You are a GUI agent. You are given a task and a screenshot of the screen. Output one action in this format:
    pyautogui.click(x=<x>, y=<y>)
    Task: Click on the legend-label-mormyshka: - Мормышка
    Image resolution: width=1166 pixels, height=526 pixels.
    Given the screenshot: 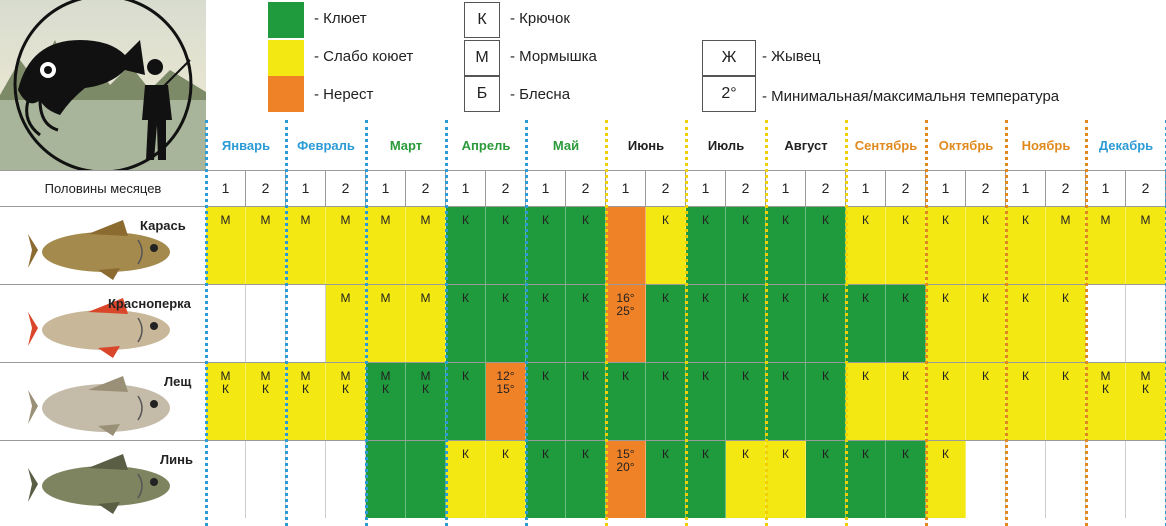 What is the action you would take?
    pyautogui.click(x=553, y=56)
    